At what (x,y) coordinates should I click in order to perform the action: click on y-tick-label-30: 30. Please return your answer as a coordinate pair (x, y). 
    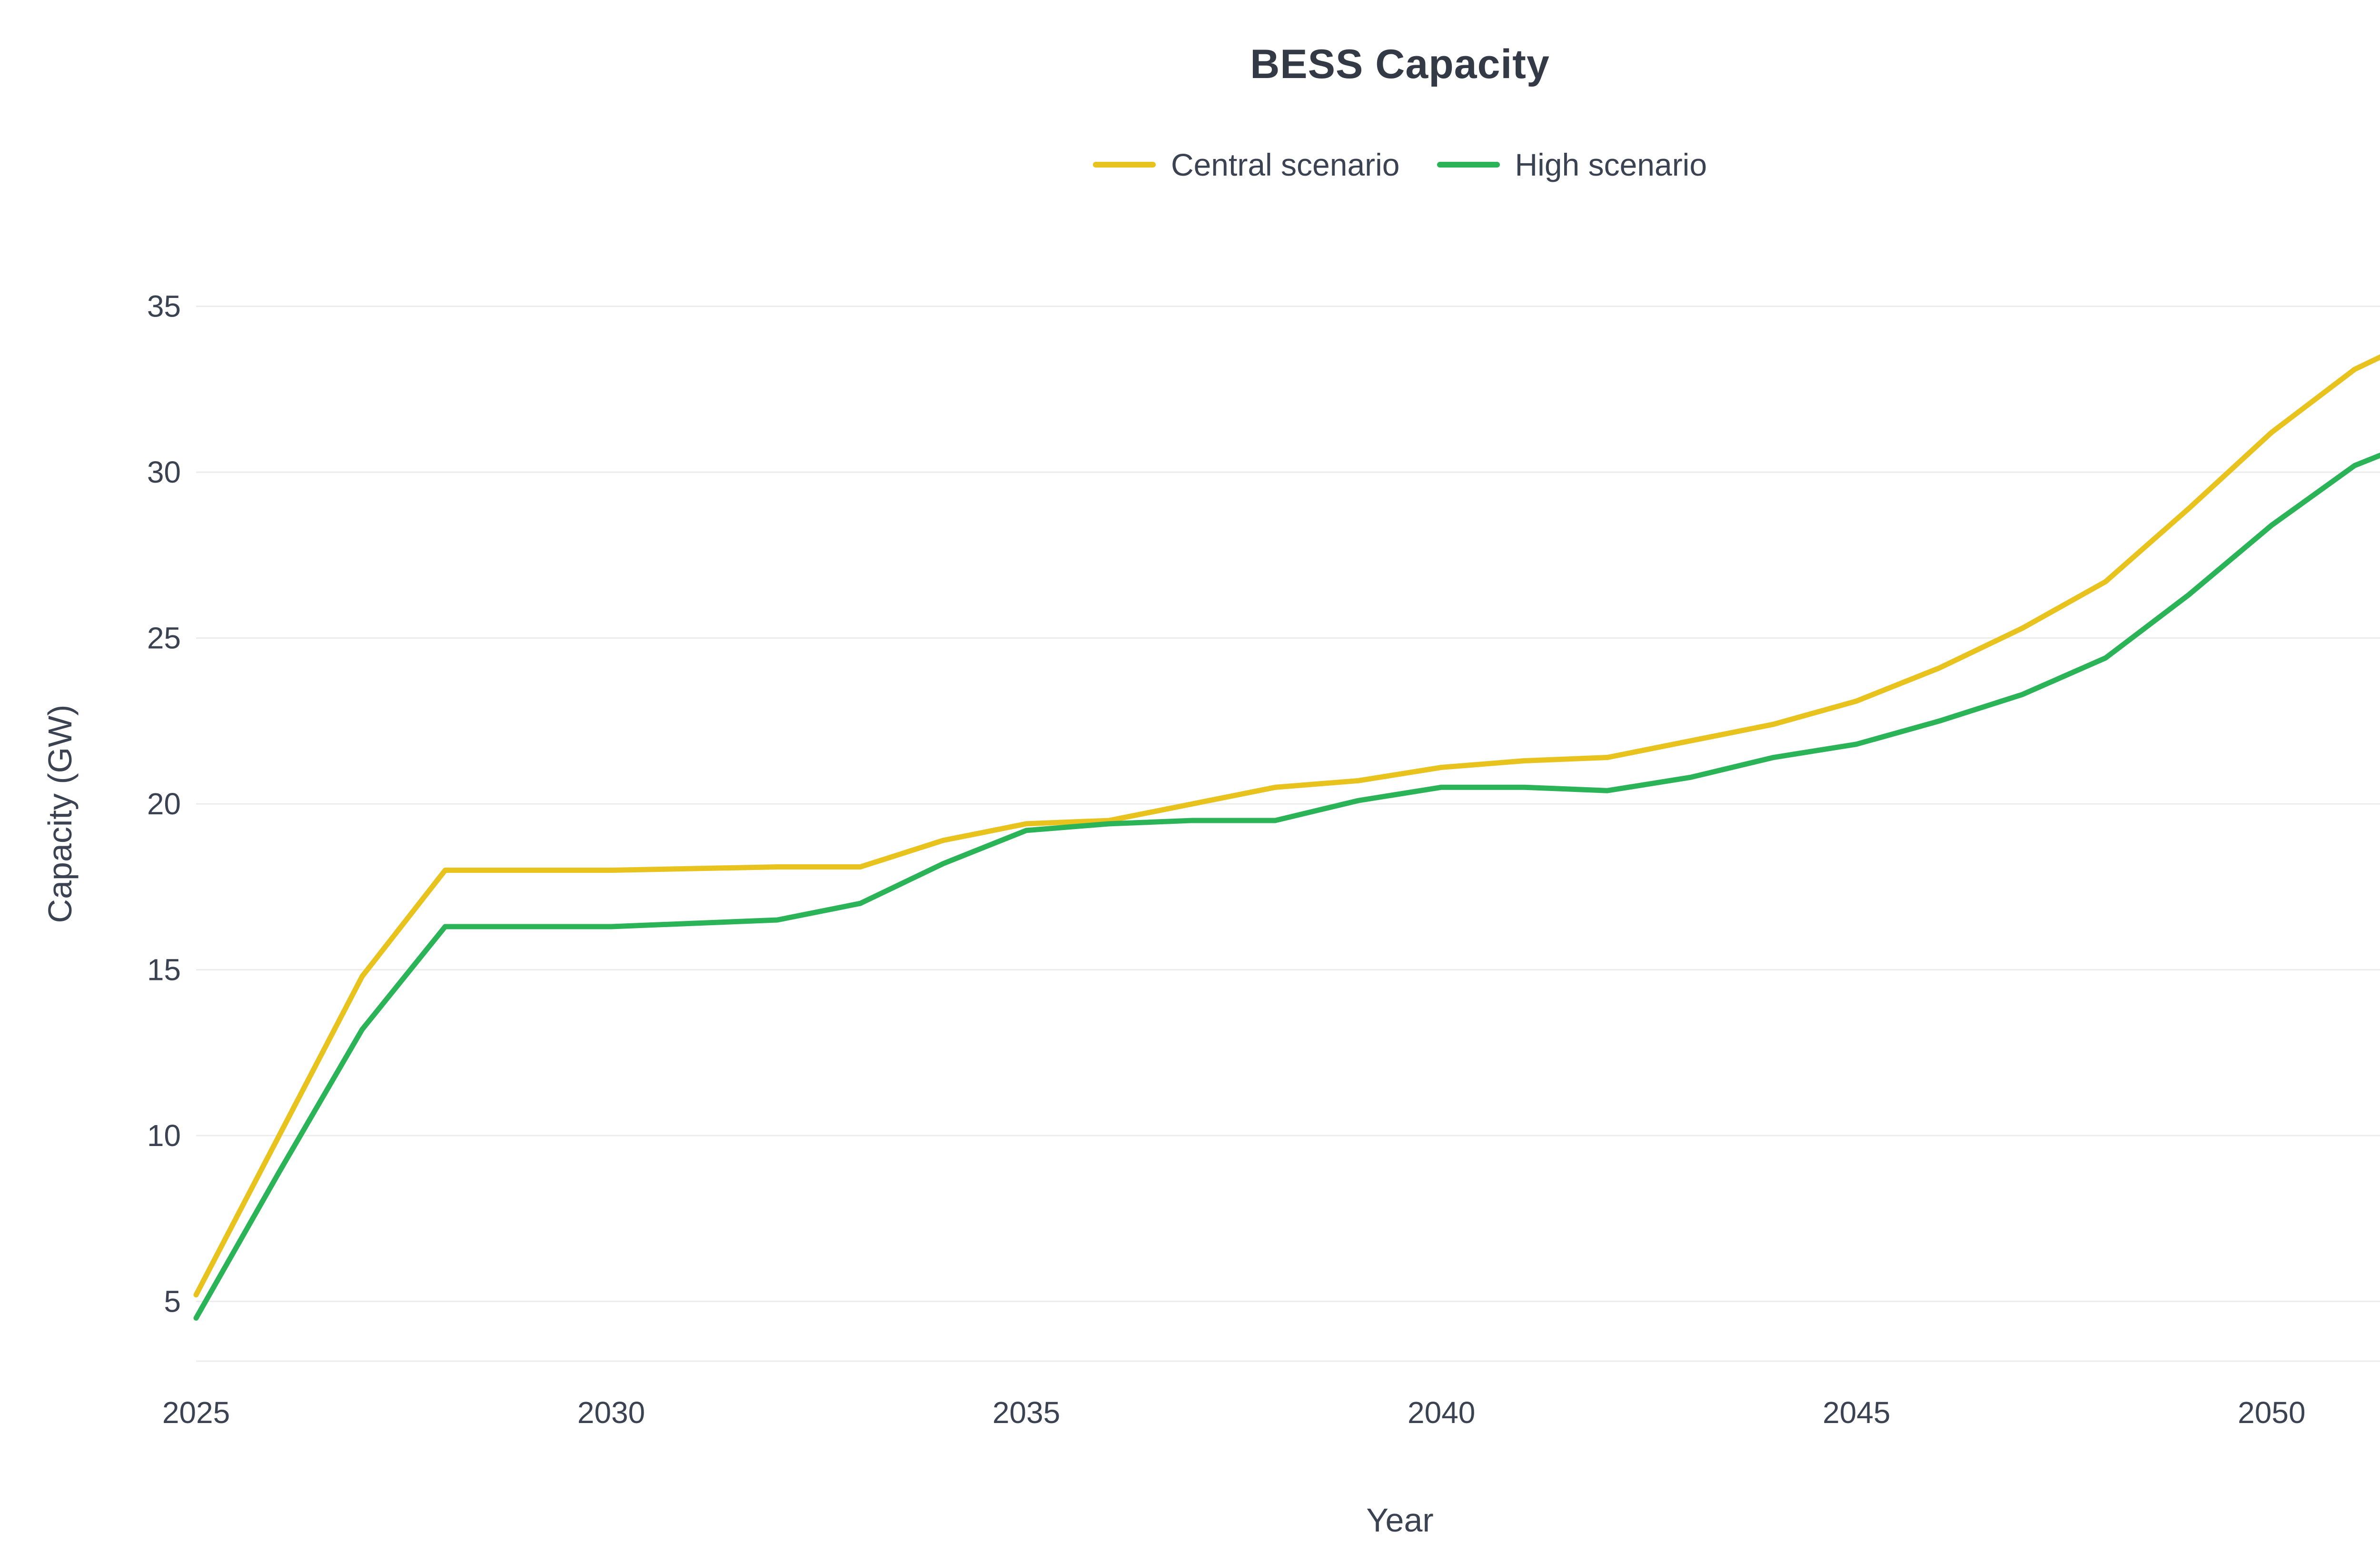
    Looking at the image, I should click on (164, 472).